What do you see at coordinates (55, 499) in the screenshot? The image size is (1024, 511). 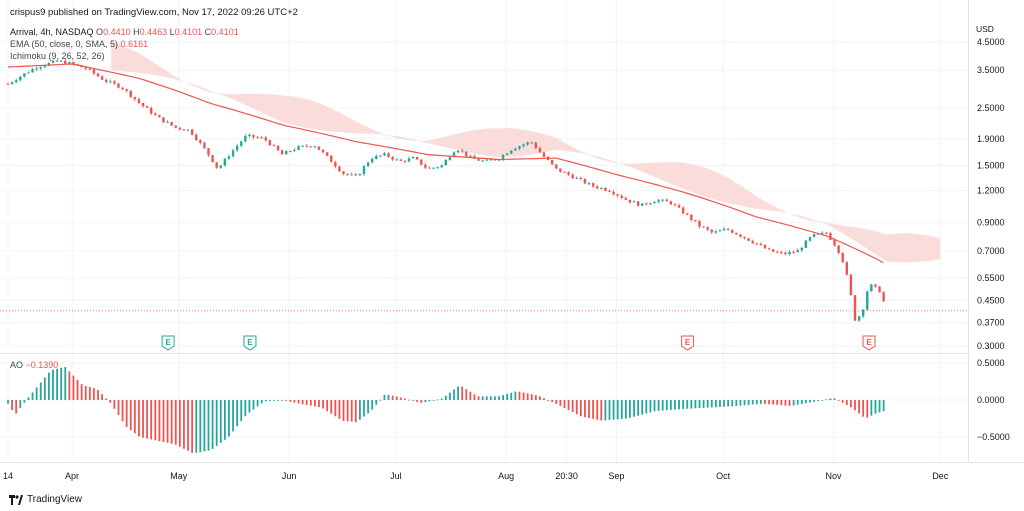 I see `brand-name: TradingView` at bounding box center [55, 499].